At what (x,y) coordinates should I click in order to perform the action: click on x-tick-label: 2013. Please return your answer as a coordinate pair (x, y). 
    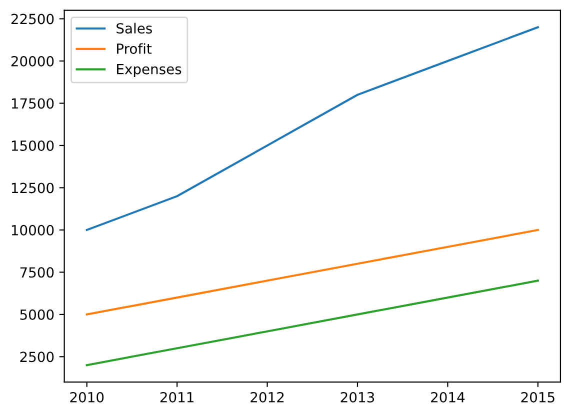
    Looking at the image, I should click on (357, 397).